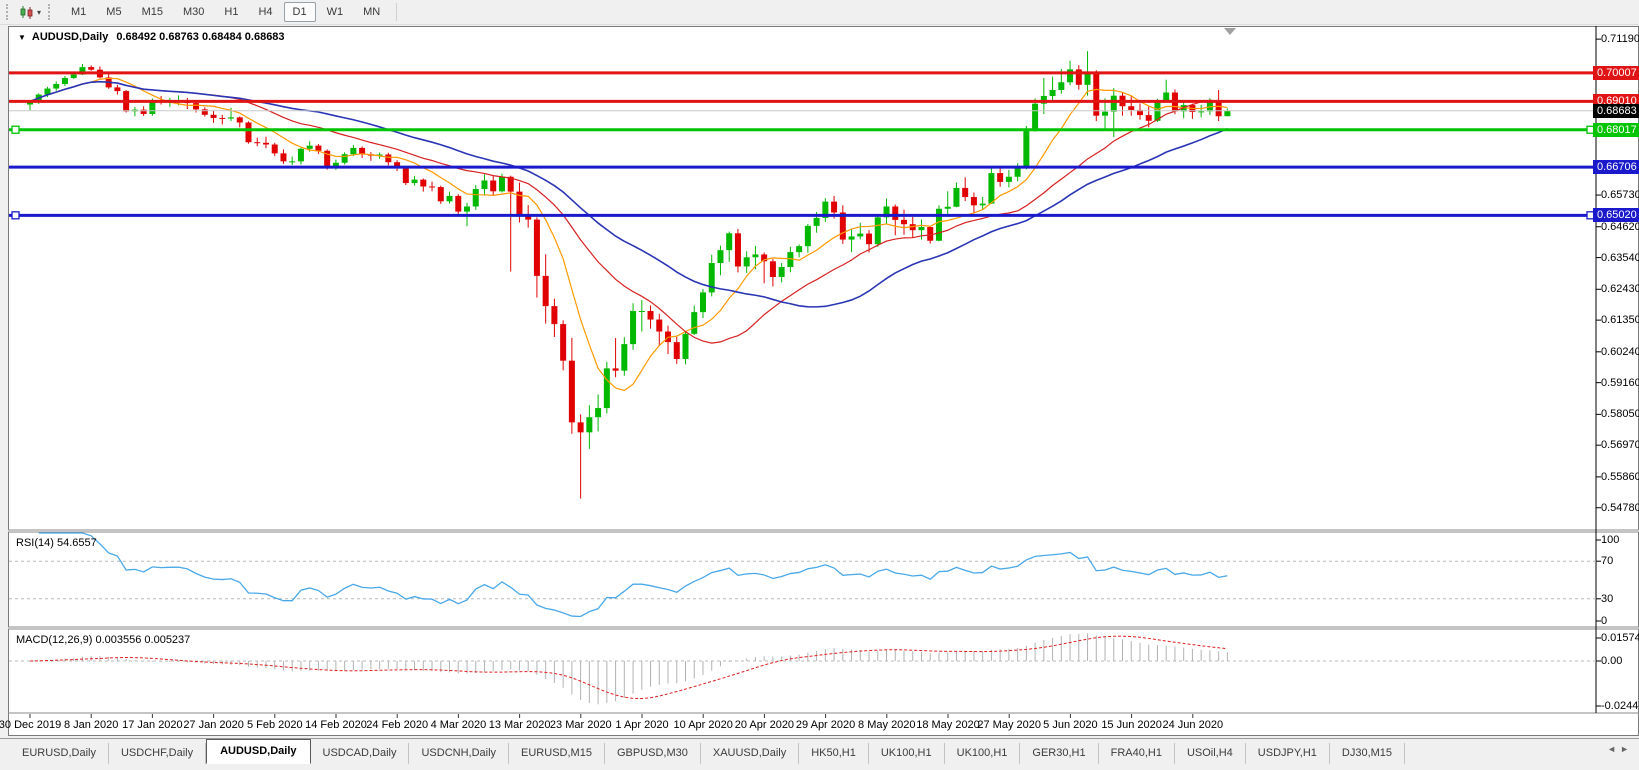 This screenshot has height=770, width=1639. What do you see at coordinates (750, 753) in the screenshot?
I see `chart-tab-xauusd-daily: XAUUSD,Daily` at bounding box center [750, 753].